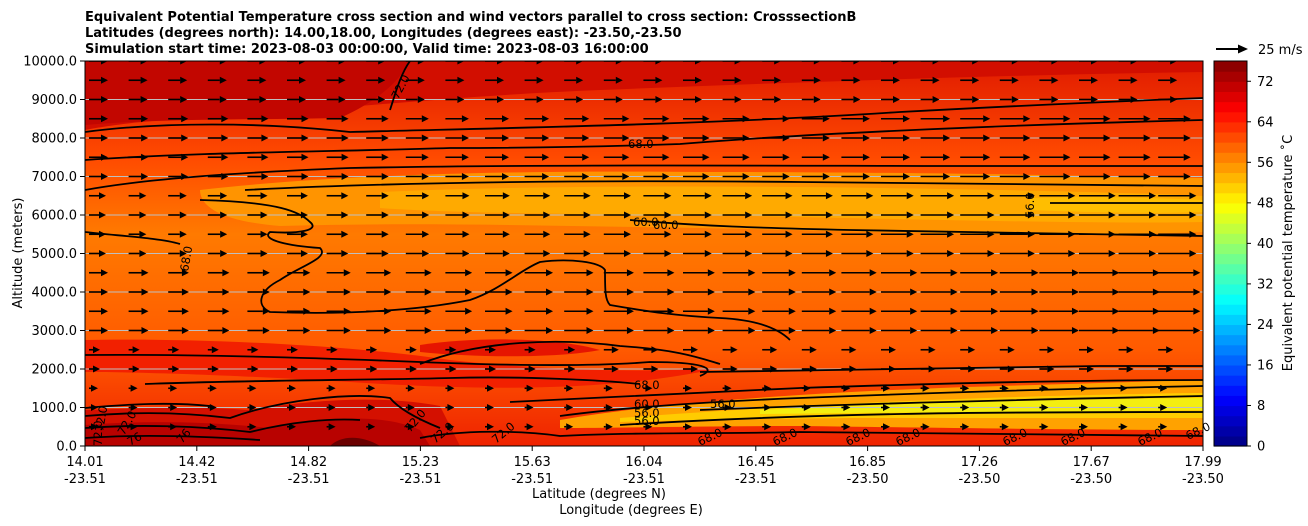  What do you see at coordinates (308, 462) in the screenshot?
I see `x-tick-label-lat: 14.82` at bounding box center [308, 462].